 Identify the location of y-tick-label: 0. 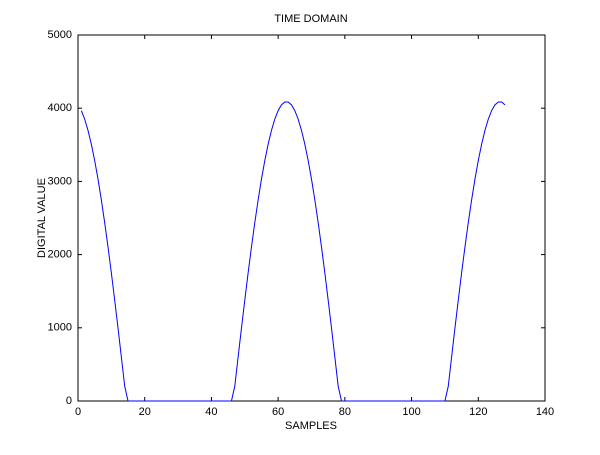
(69, 401).